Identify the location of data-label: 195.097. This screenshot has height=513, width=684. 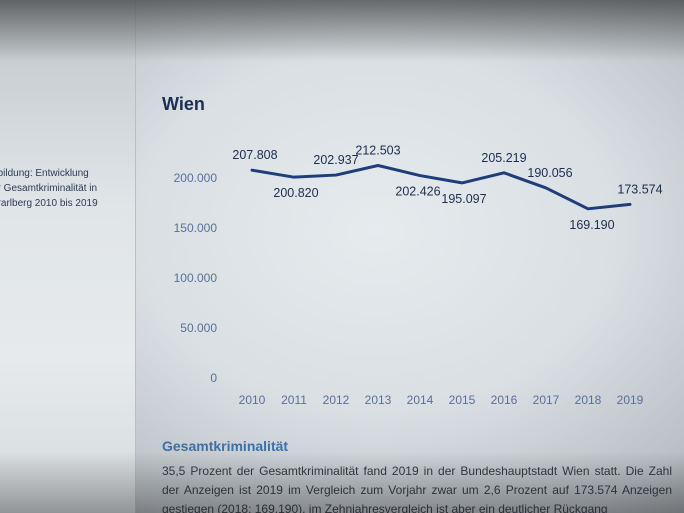
(463, 199).